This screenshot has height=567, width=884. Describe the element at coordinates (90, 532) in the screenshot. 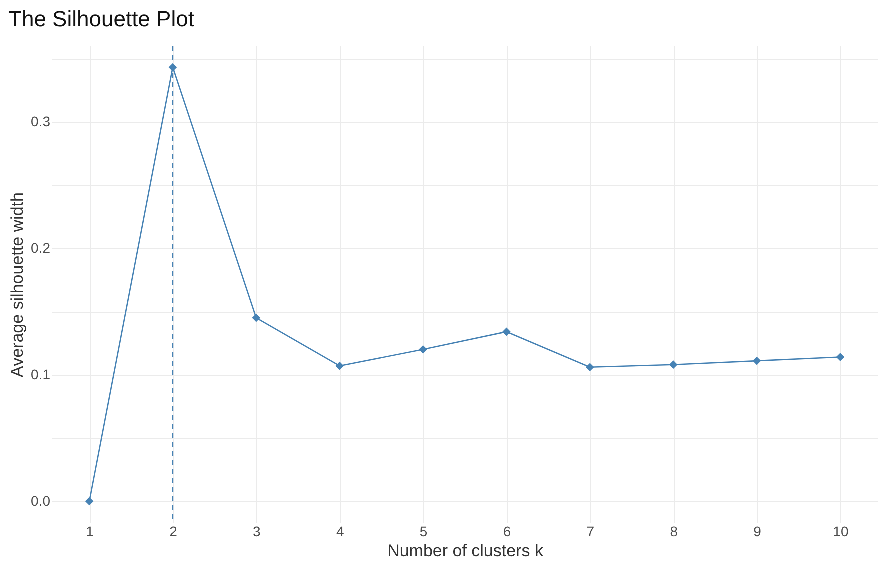

I see `x-tick-label: 1` at that location.